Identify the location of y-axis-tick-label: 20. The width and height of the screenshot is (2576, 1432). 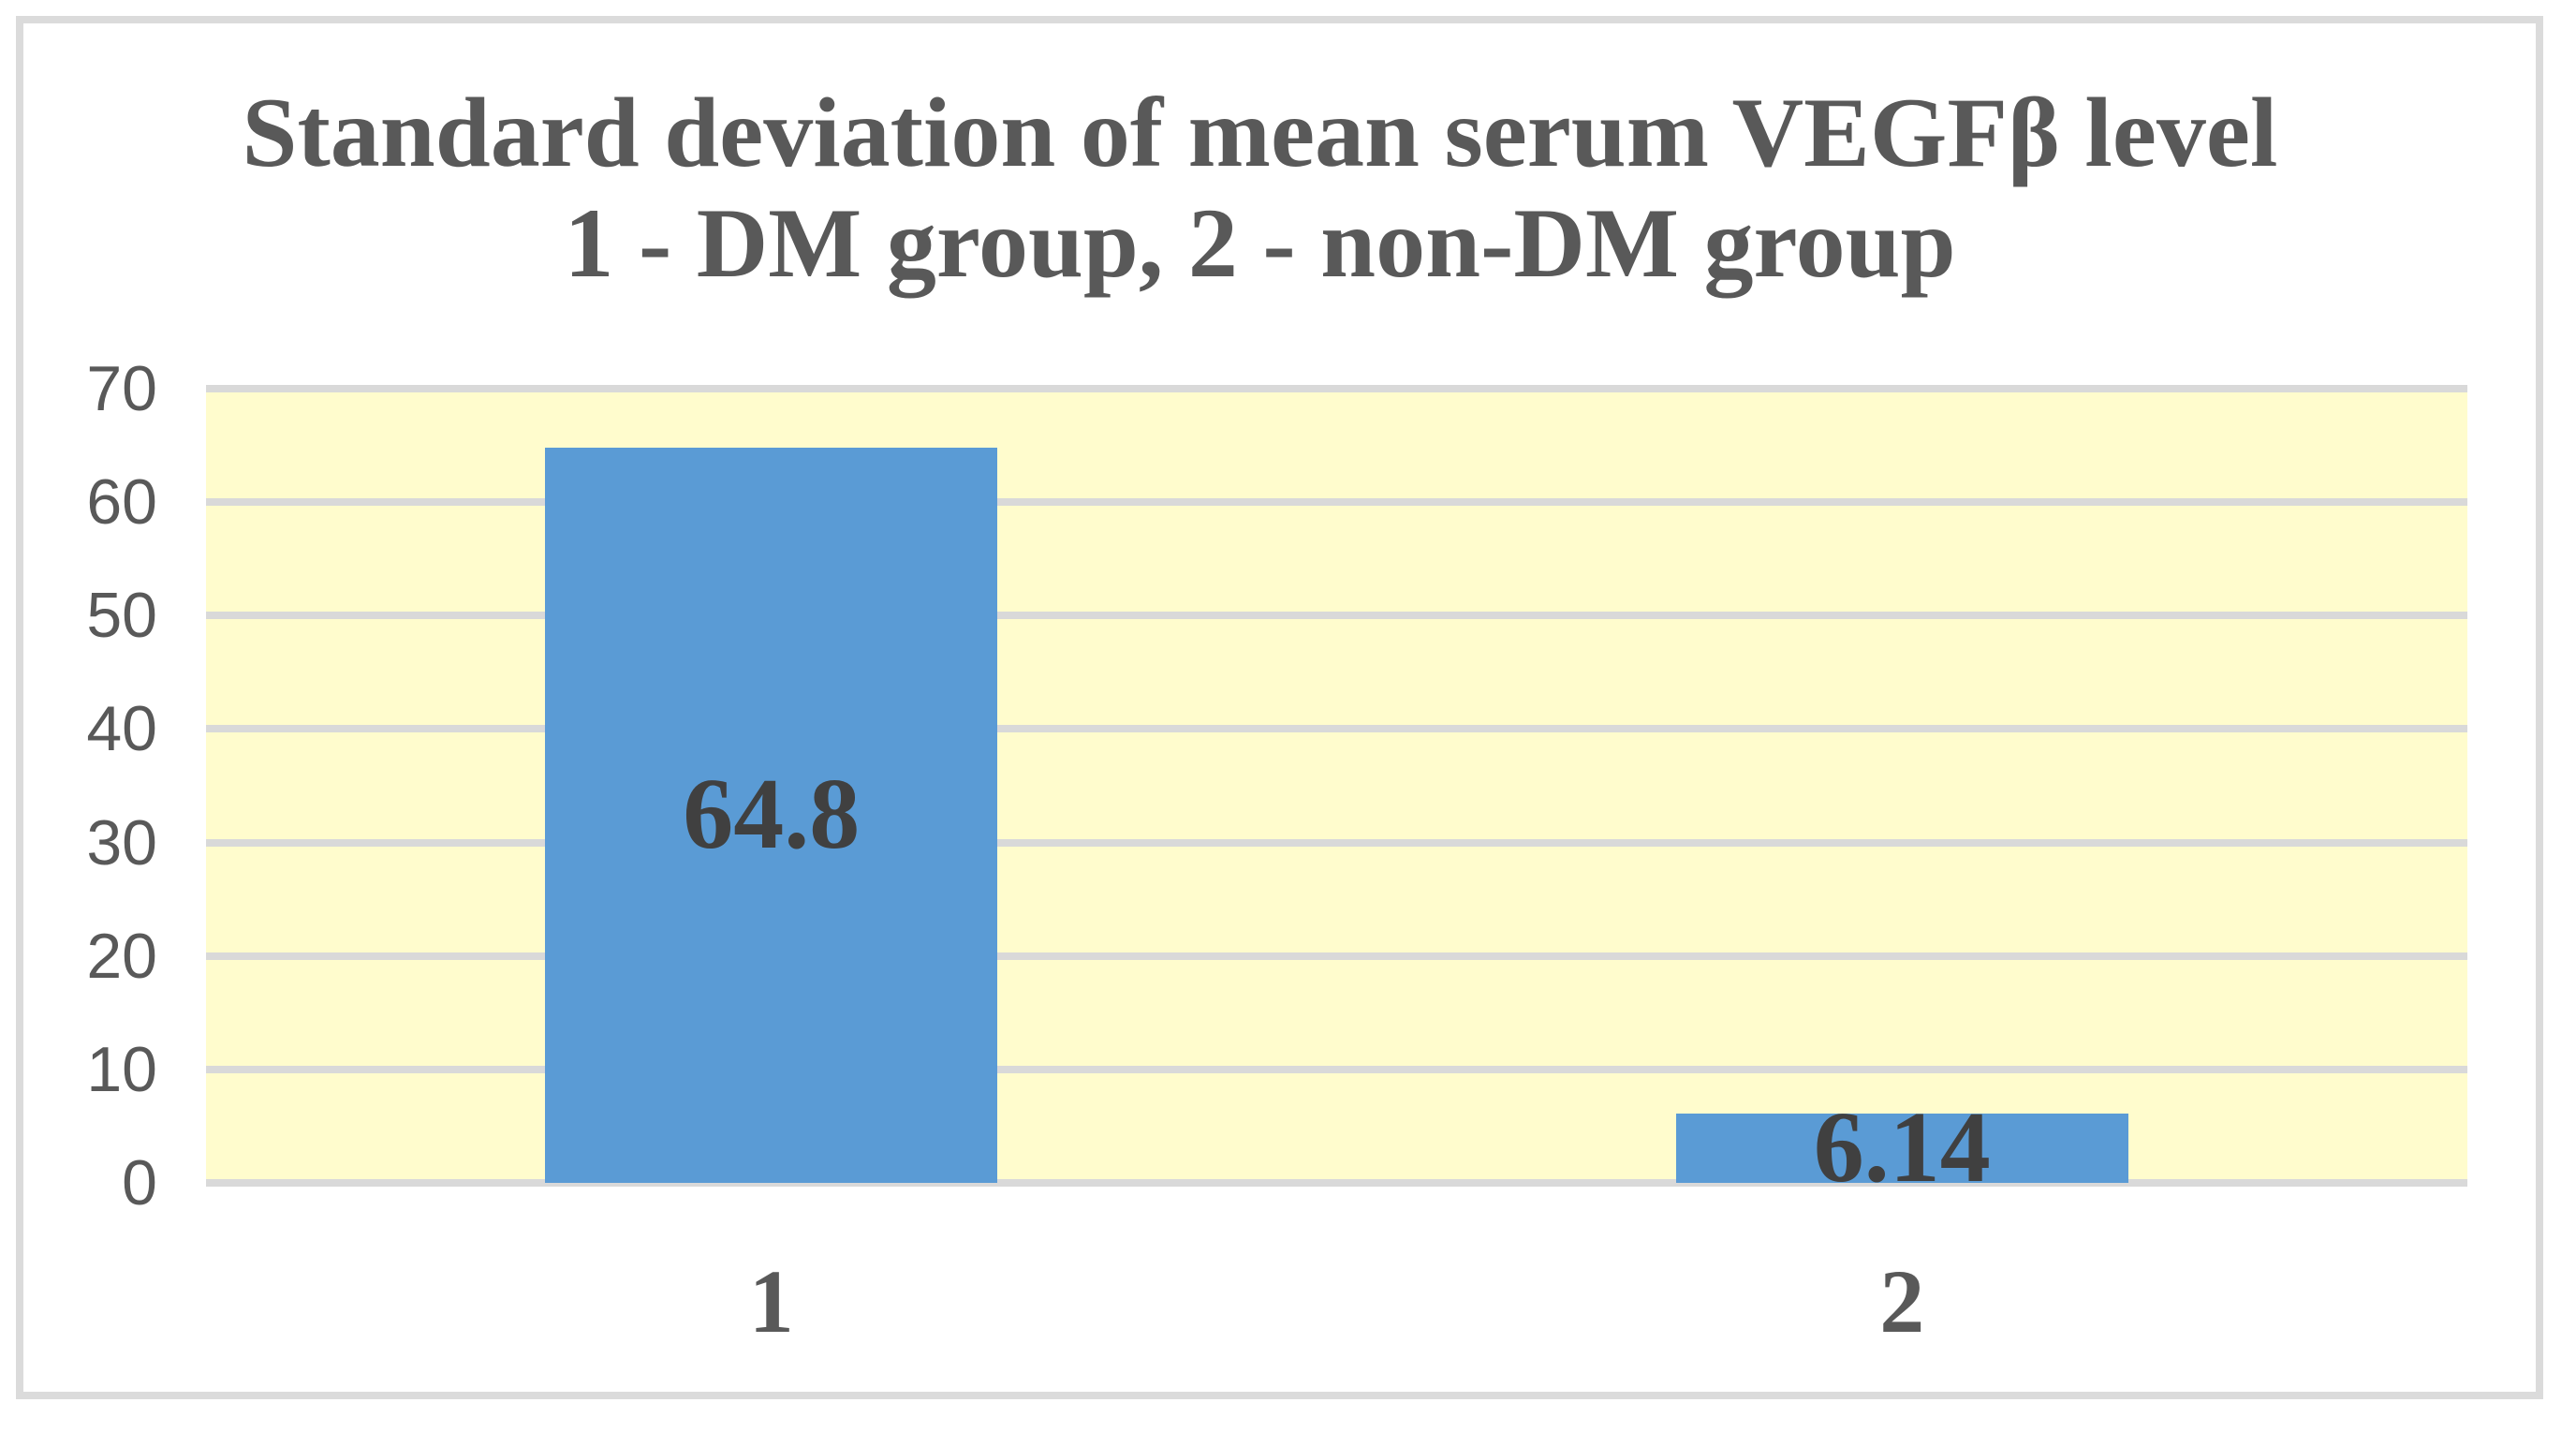
(121, 956).